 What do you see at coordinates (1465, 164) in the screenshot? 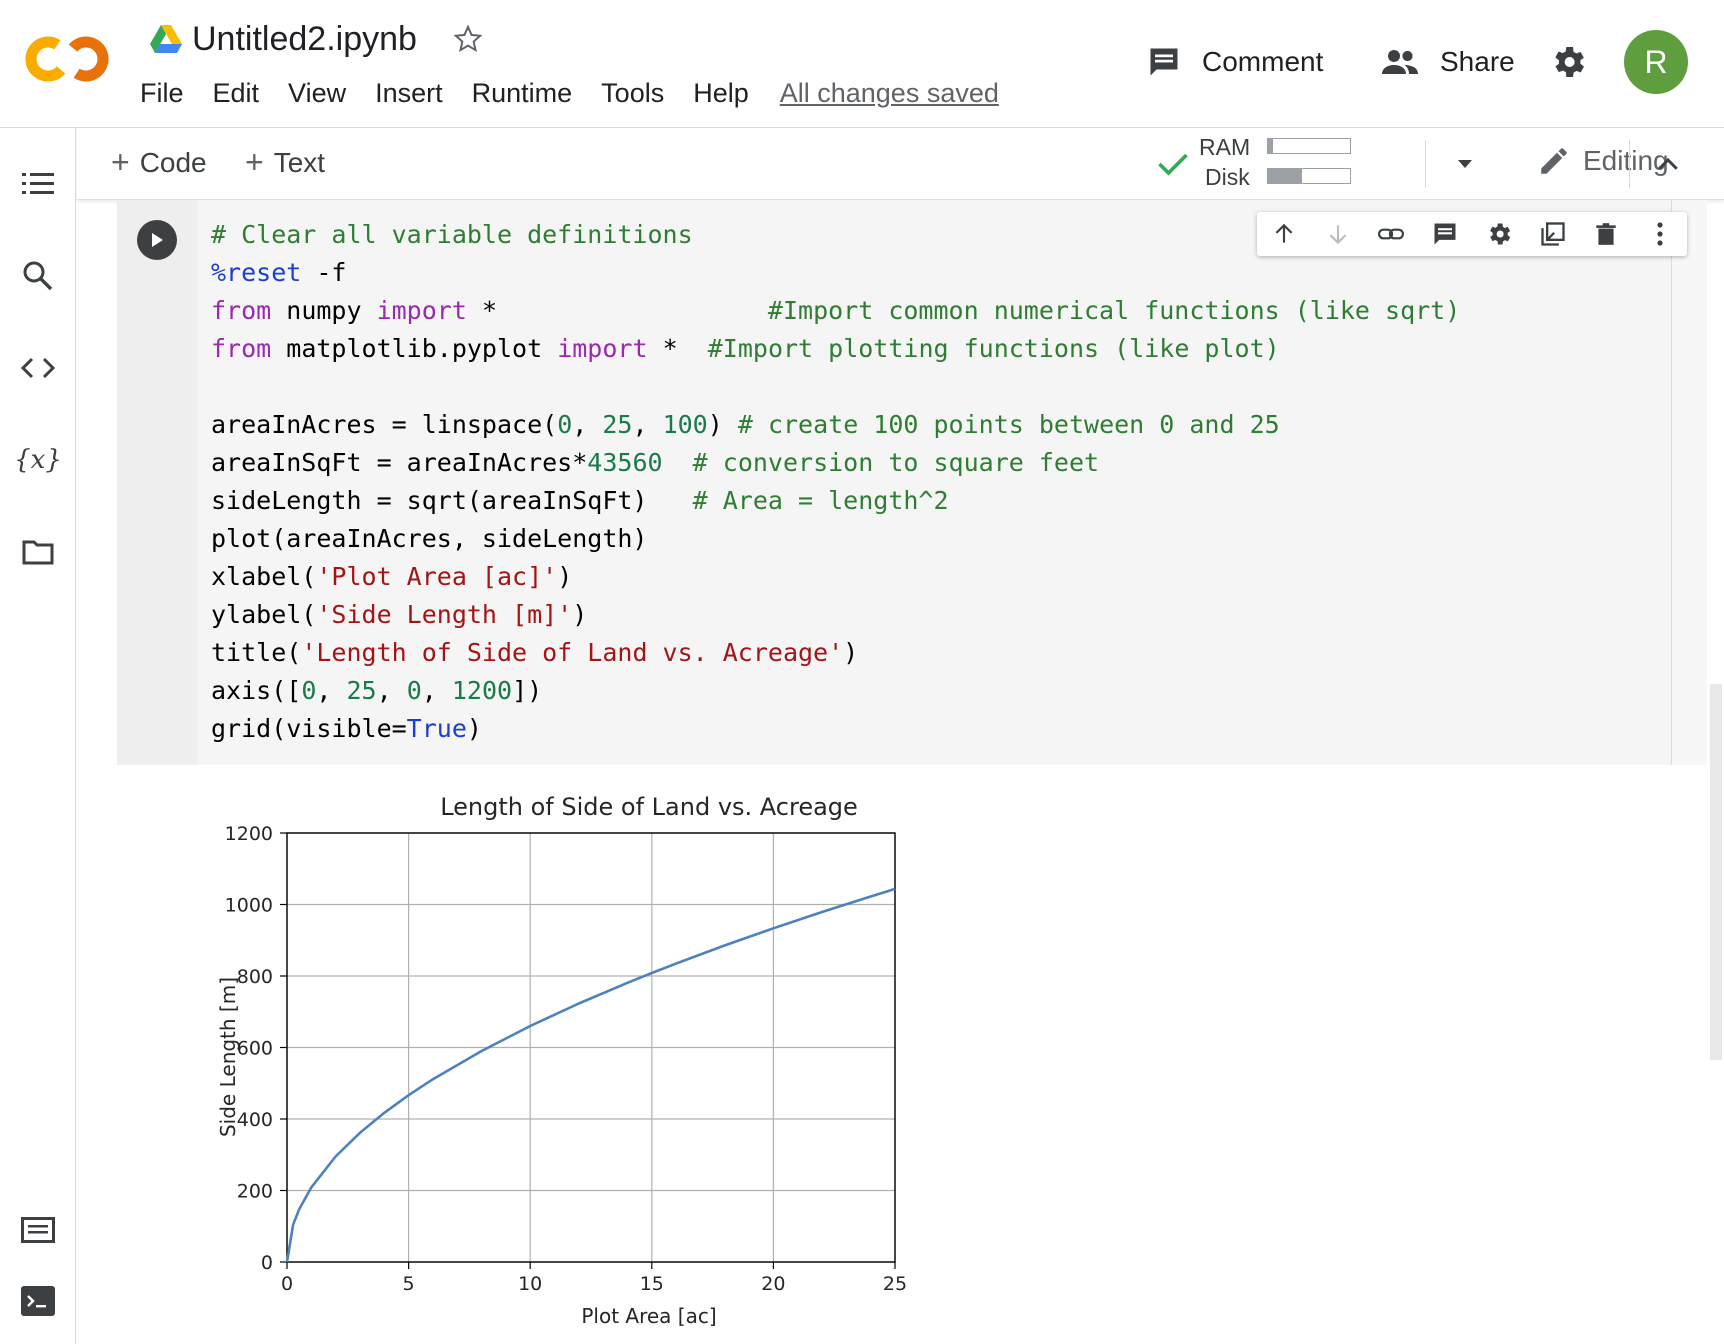
I see `caret-down-icon` at bounding box center [1465, 164].